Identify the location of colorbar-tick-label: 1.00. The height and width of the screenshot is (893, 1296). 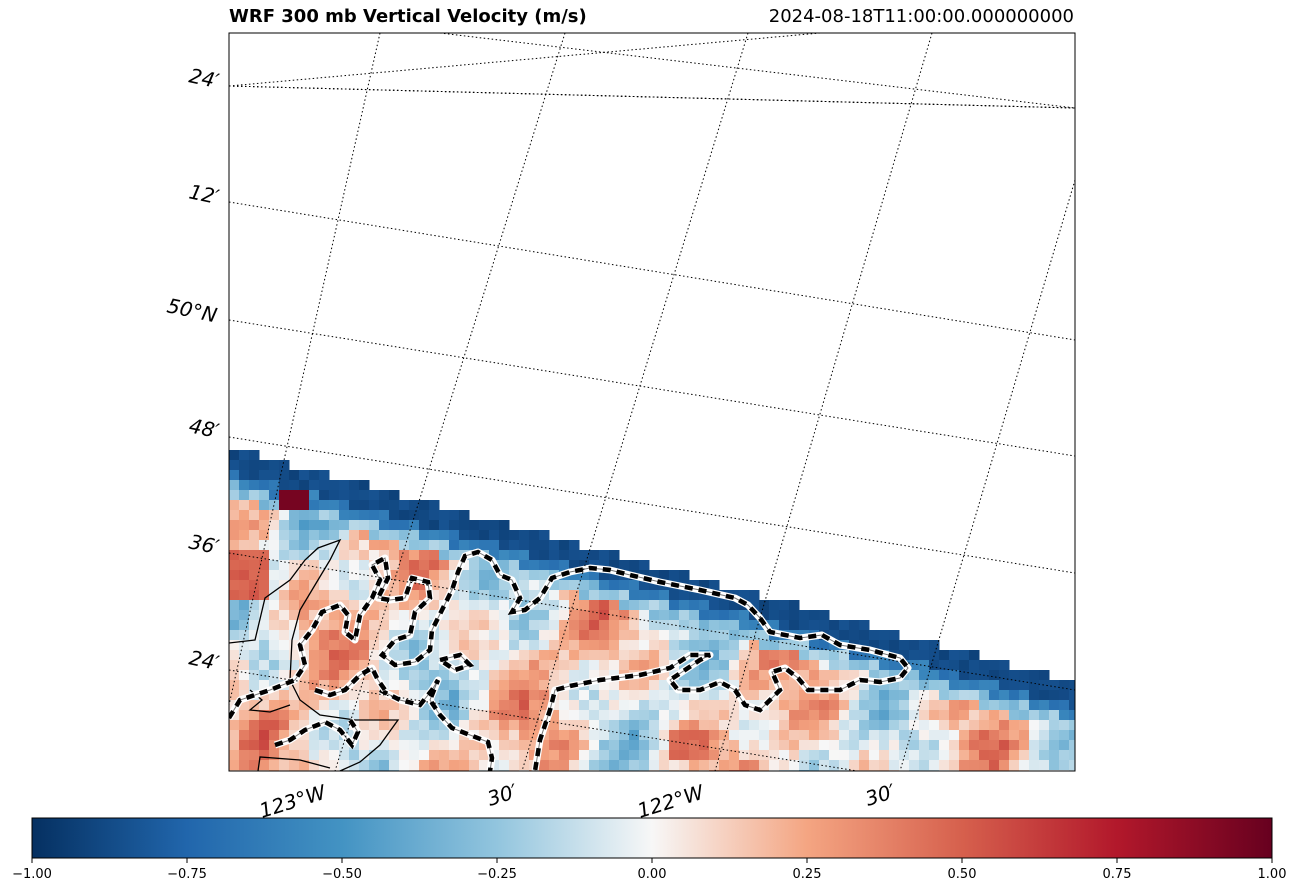
(1272, 874).